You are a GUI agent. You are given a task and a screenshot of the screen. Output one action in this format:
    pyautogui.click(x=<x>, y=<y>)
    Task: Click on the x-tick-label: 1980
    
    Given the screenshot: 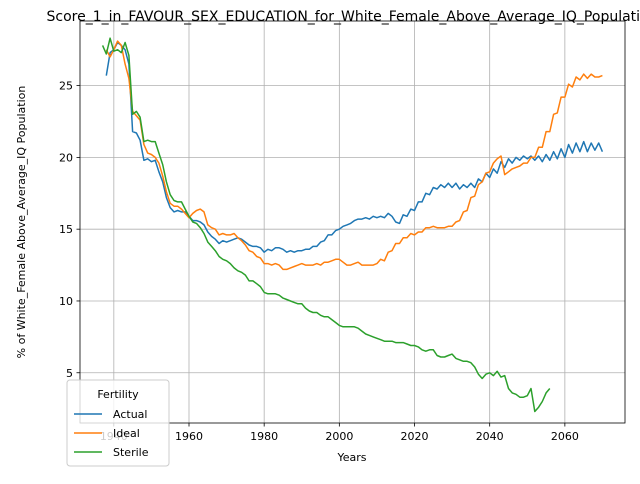 What is the action you would take?
    pyautogui.click(x=264, y=436)
    